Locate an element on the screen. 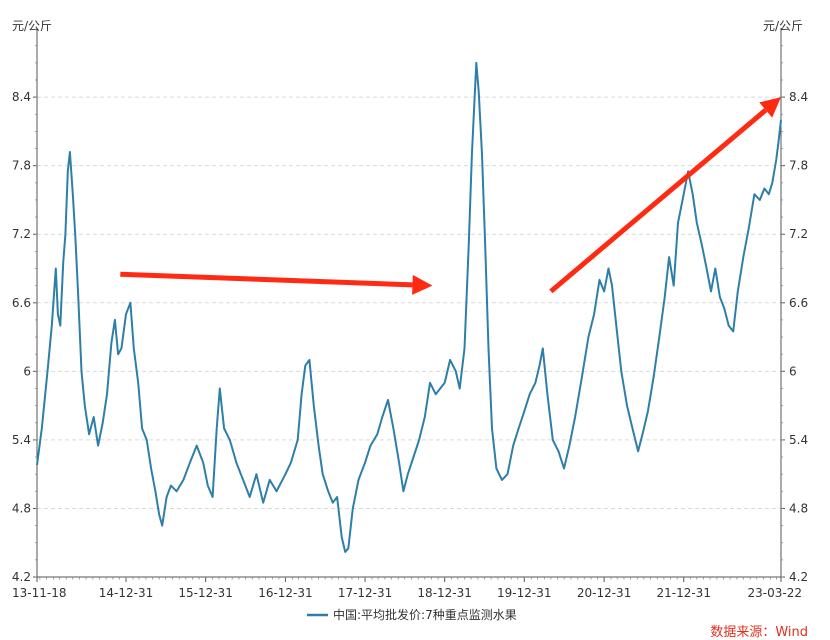  y-tick-label-left: 7.8 is located at coordinates (21, 166).